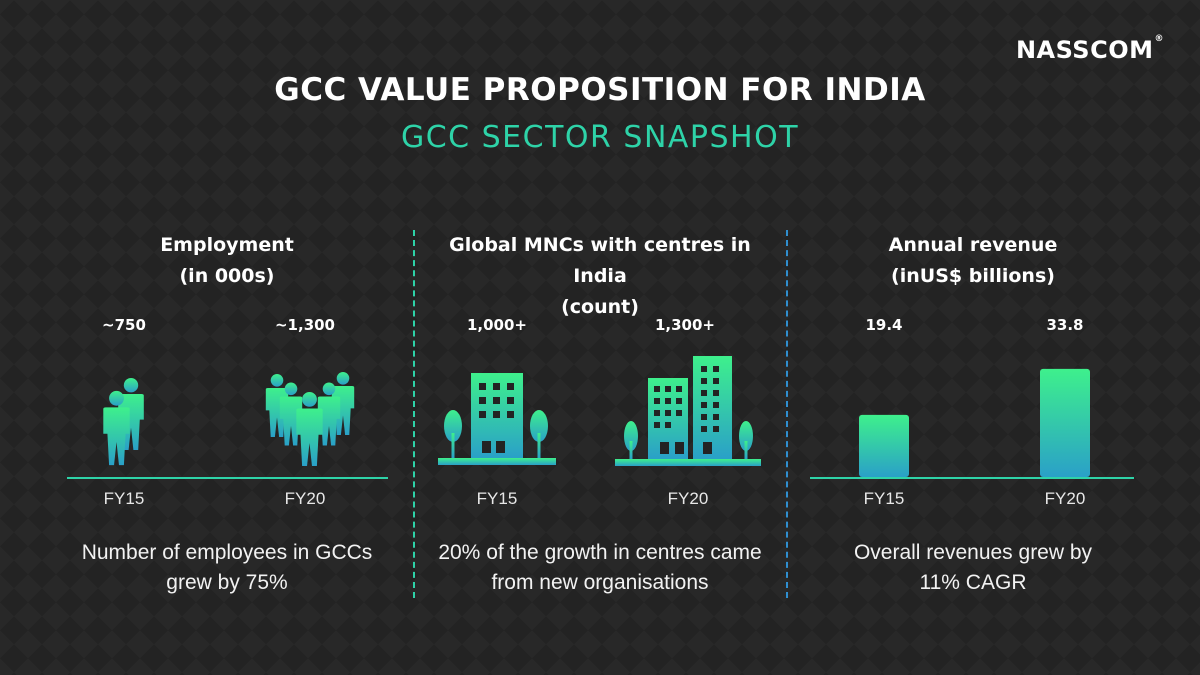 The image size is (1200, 675). What do you see at coordinates (973, 552) in the screenshot?
I see `revenue-note-line1: Overall revenues grew by` at bounding box center [973, 552].